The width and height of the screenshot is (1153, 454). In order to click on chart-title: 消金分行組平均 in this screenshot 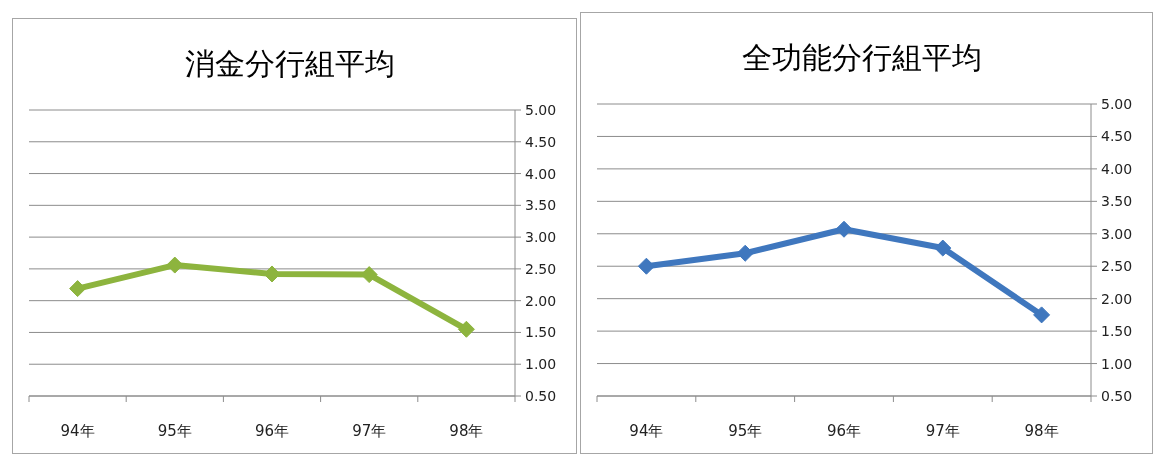, I will do `click(289, 63)`.